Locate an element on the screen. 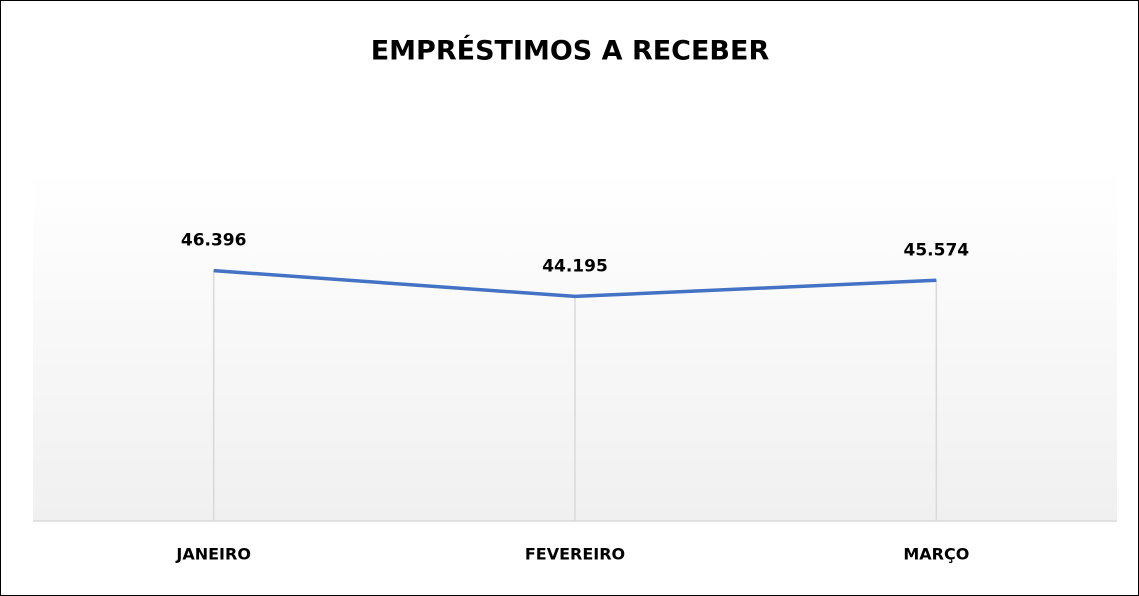  x-tick-label: MARÇO is located at coordinates (936, 554).